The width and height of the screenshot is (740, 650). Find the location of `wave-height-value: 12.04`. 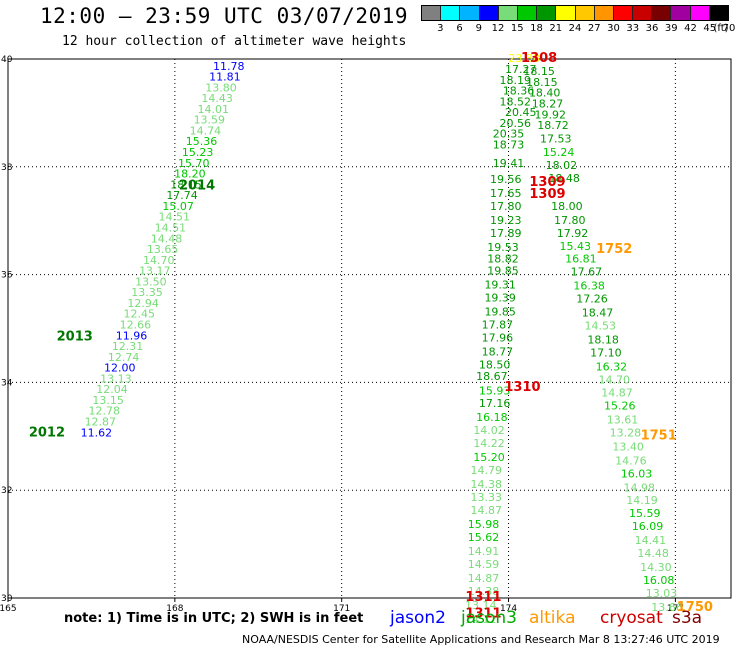

wave-height-value: 12.04 is located at coordinates (112, 389).